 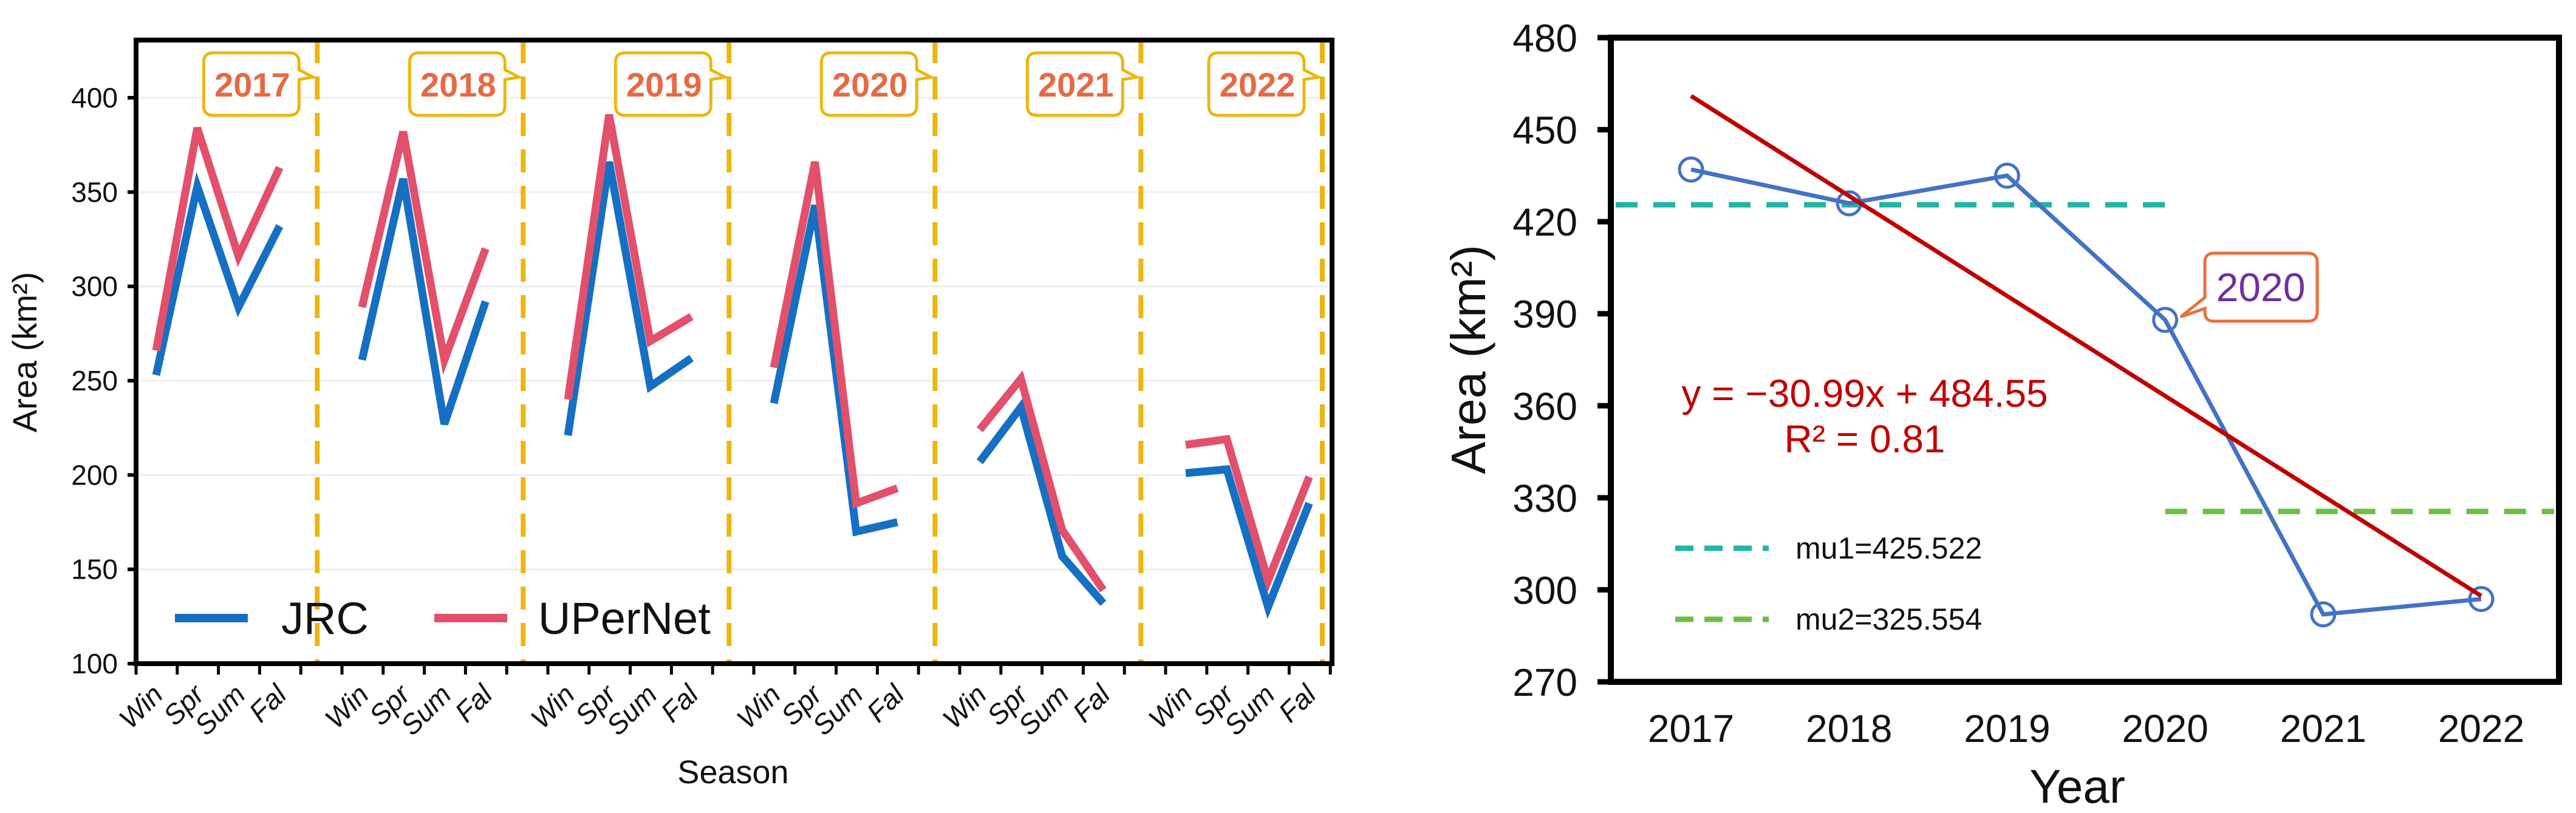 What do you see at coordinates (664, 85) in the screenshot?
I see `year-callout-label: 2019` at bounding box center [664, 85].